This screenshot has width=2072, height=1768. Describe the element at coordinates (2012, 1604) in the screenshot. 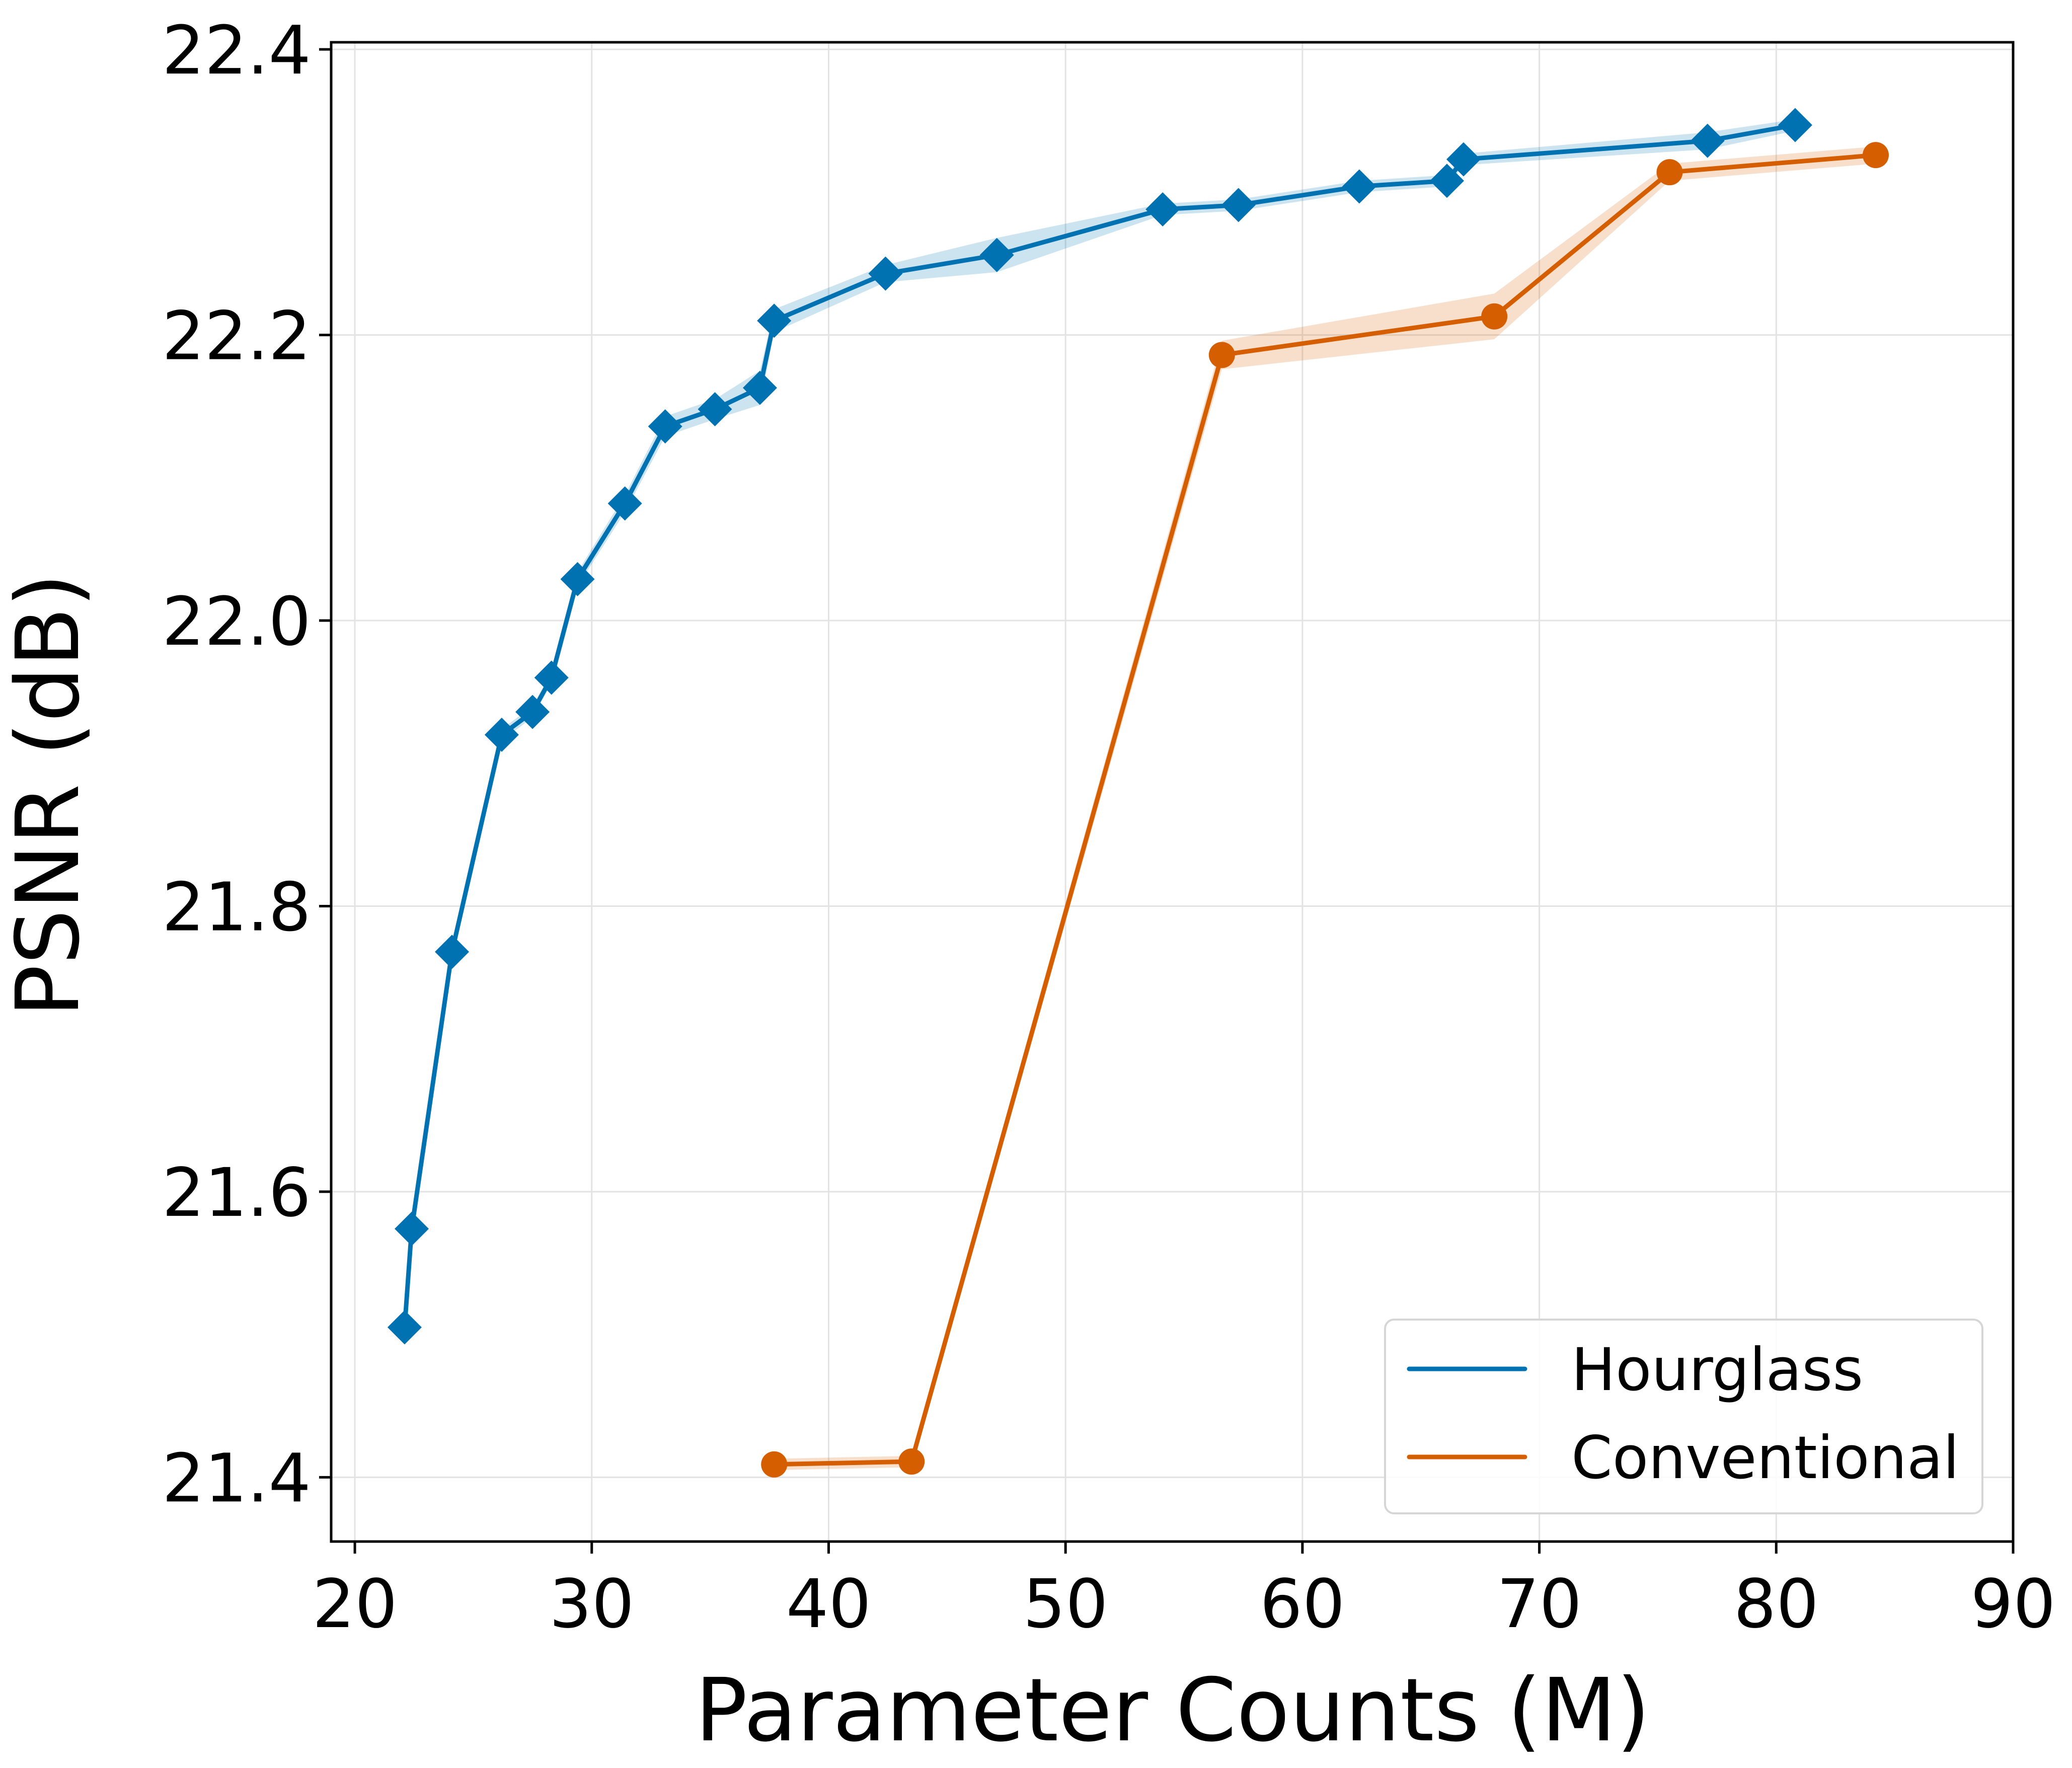

I see `x-tick-label: 90` at that location.